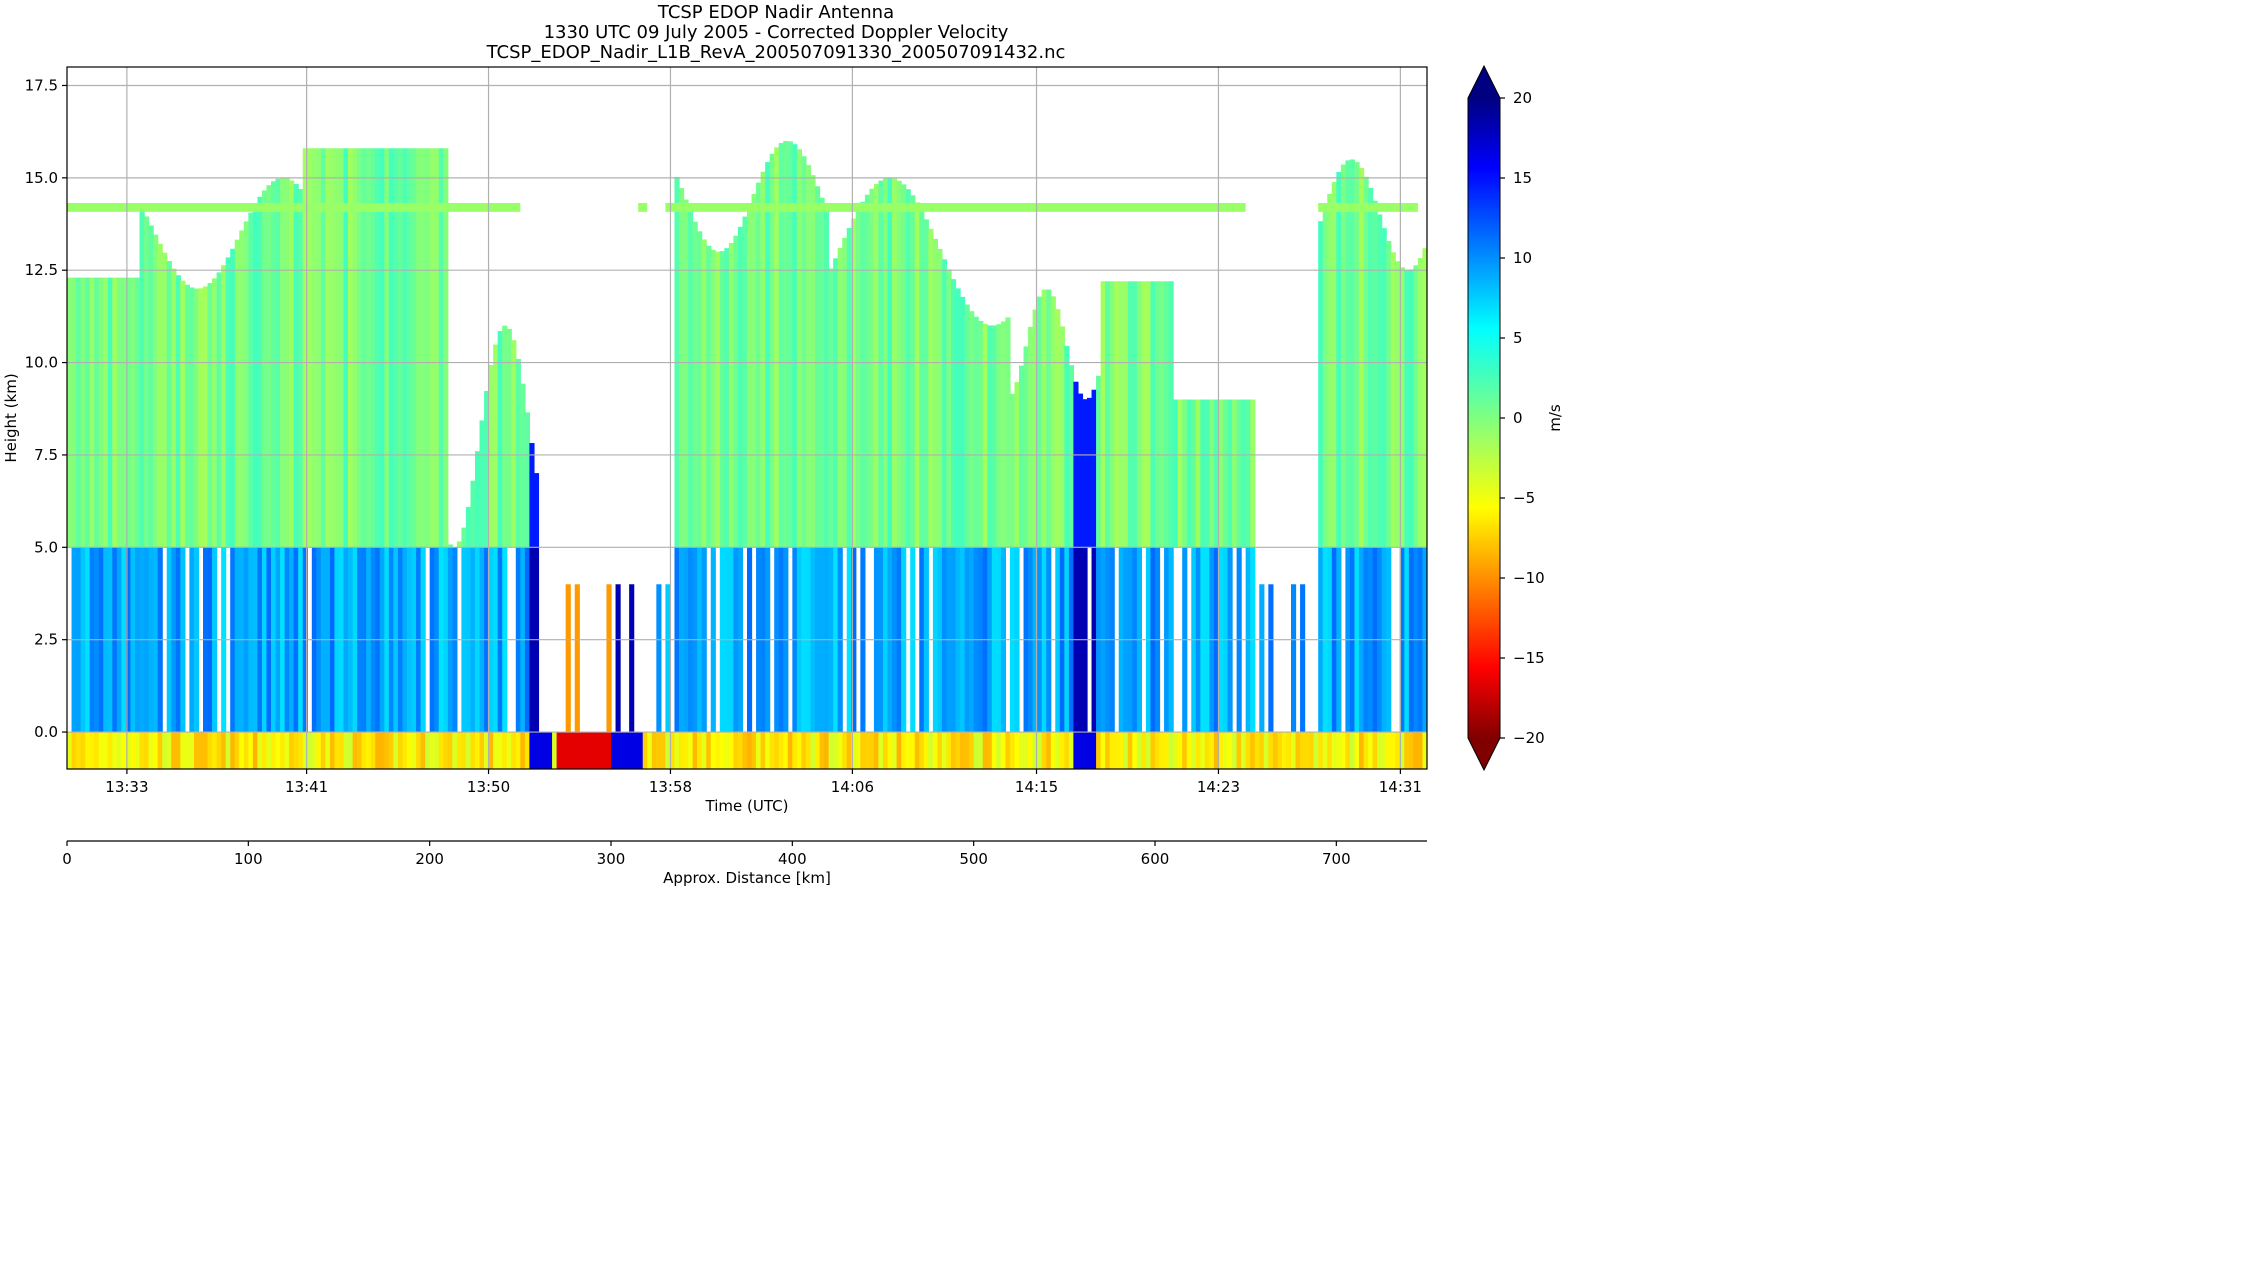 The height and width of the screenshot is (1275, 2250). I want to click on distance-tick-label: 700, so click(1336, 859).